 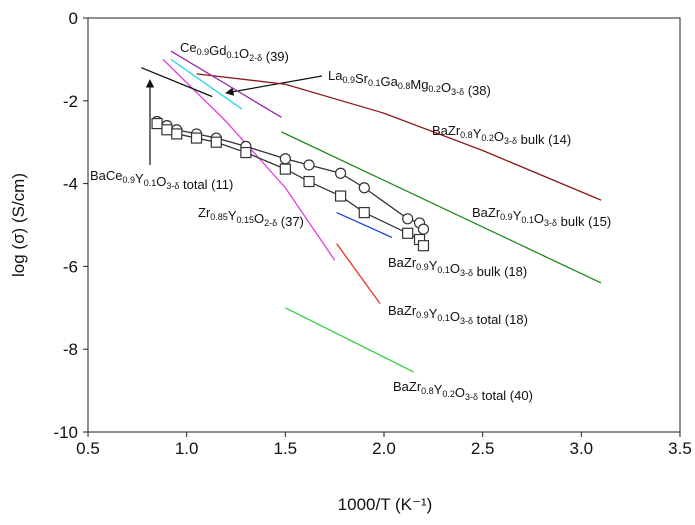 I want to click on y-tick-label: -2, so click(x=70, y=101).